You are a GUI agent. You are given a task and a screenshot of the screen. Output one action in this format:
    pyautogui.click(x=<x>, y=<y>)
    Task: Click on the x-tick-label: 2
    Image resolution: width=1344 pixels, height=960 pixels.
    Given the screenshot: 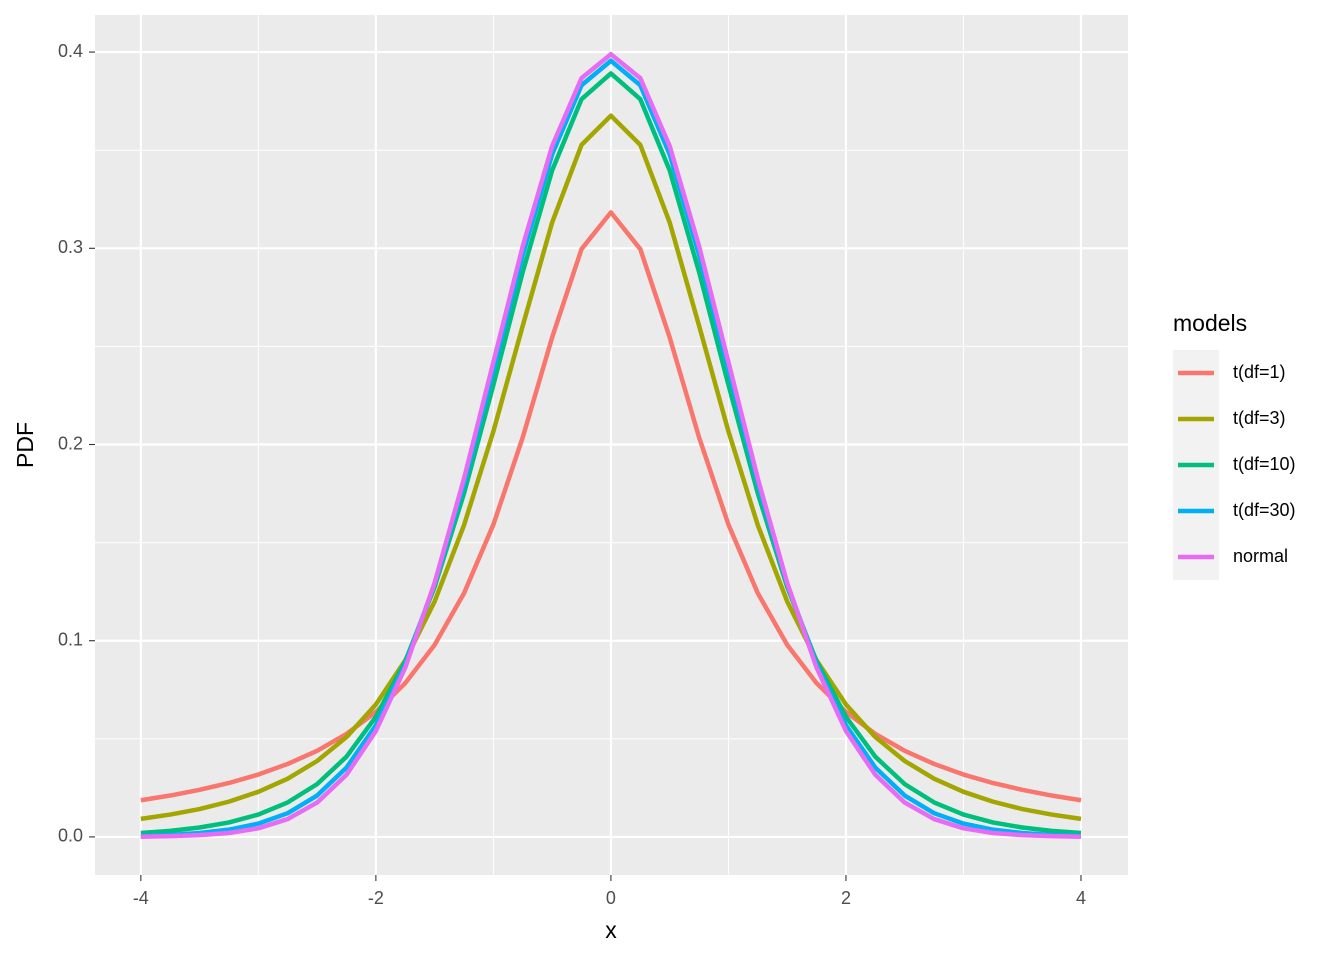 What is the action you would take?
    pyautogui.click(x=846, y=898)
    